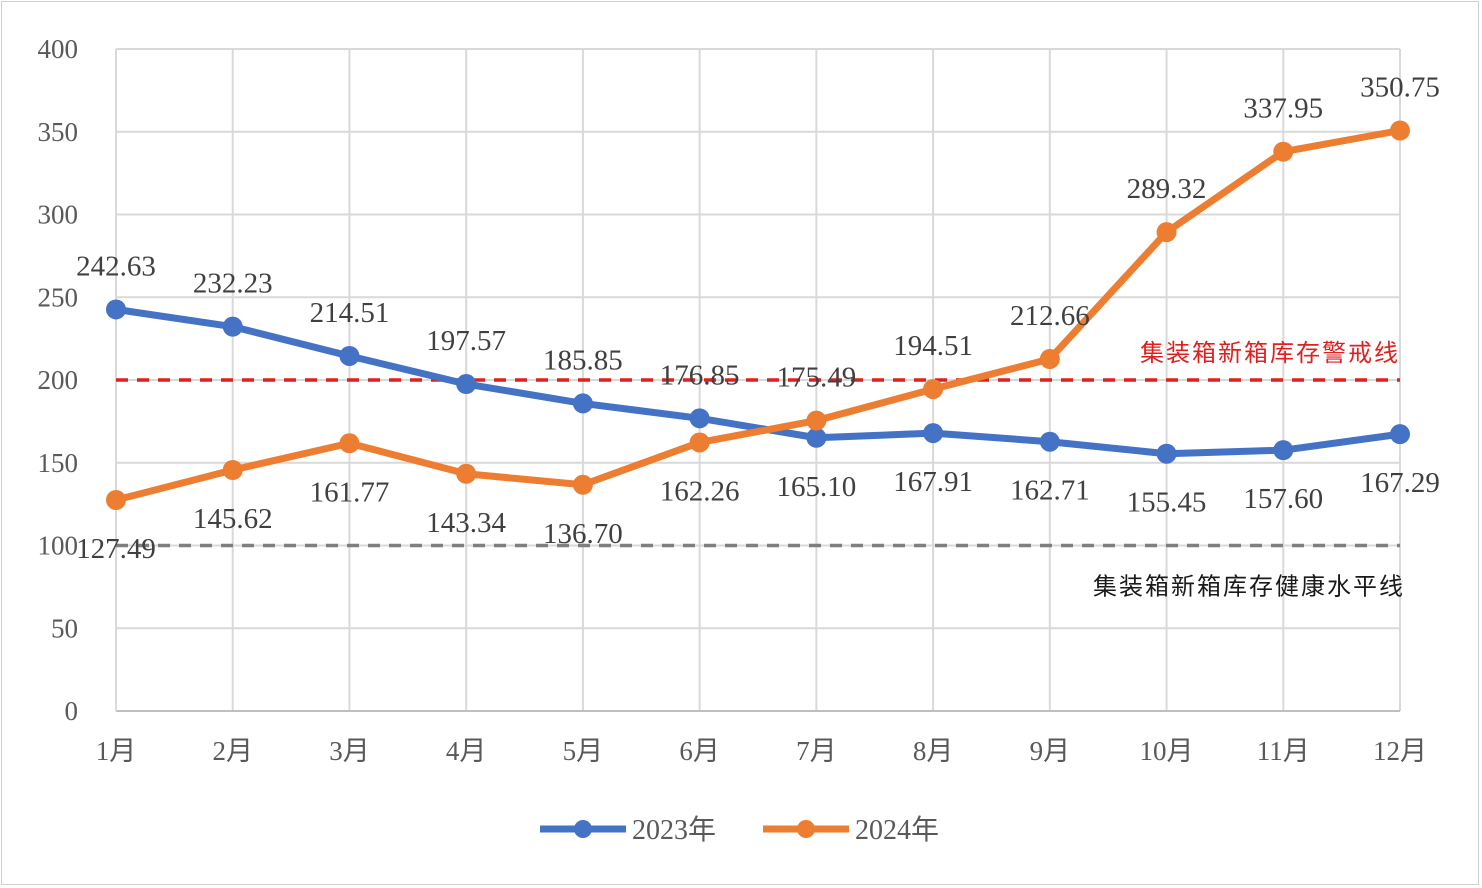 Image resolution: width=1482 pixels, height=888 pixels. What do you see at coordinates (58, 49) in the screenshot?
I see `y-tick-label: 400` at bounding box center [58, 49].